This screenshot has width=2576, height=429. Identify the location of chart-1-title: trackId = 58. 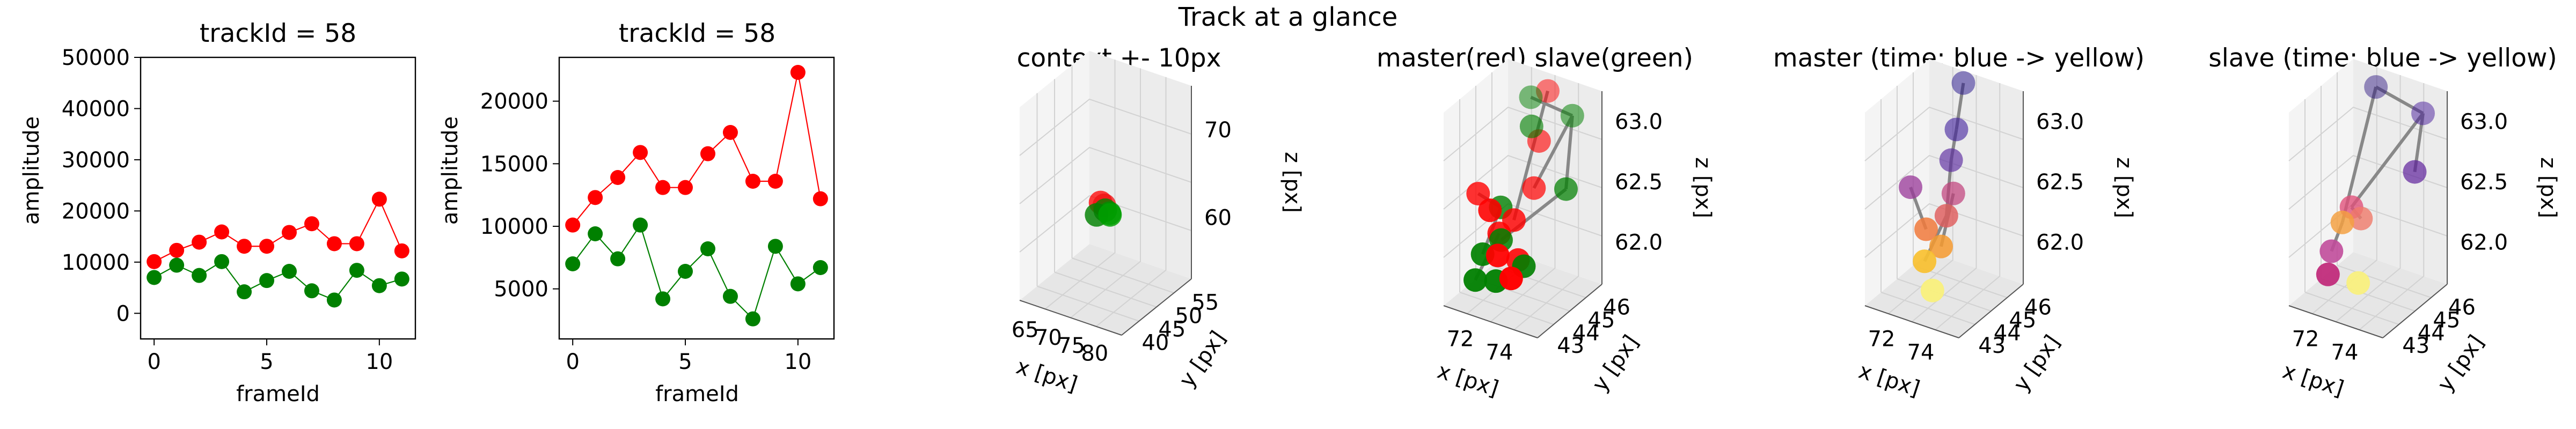
(278, 33).